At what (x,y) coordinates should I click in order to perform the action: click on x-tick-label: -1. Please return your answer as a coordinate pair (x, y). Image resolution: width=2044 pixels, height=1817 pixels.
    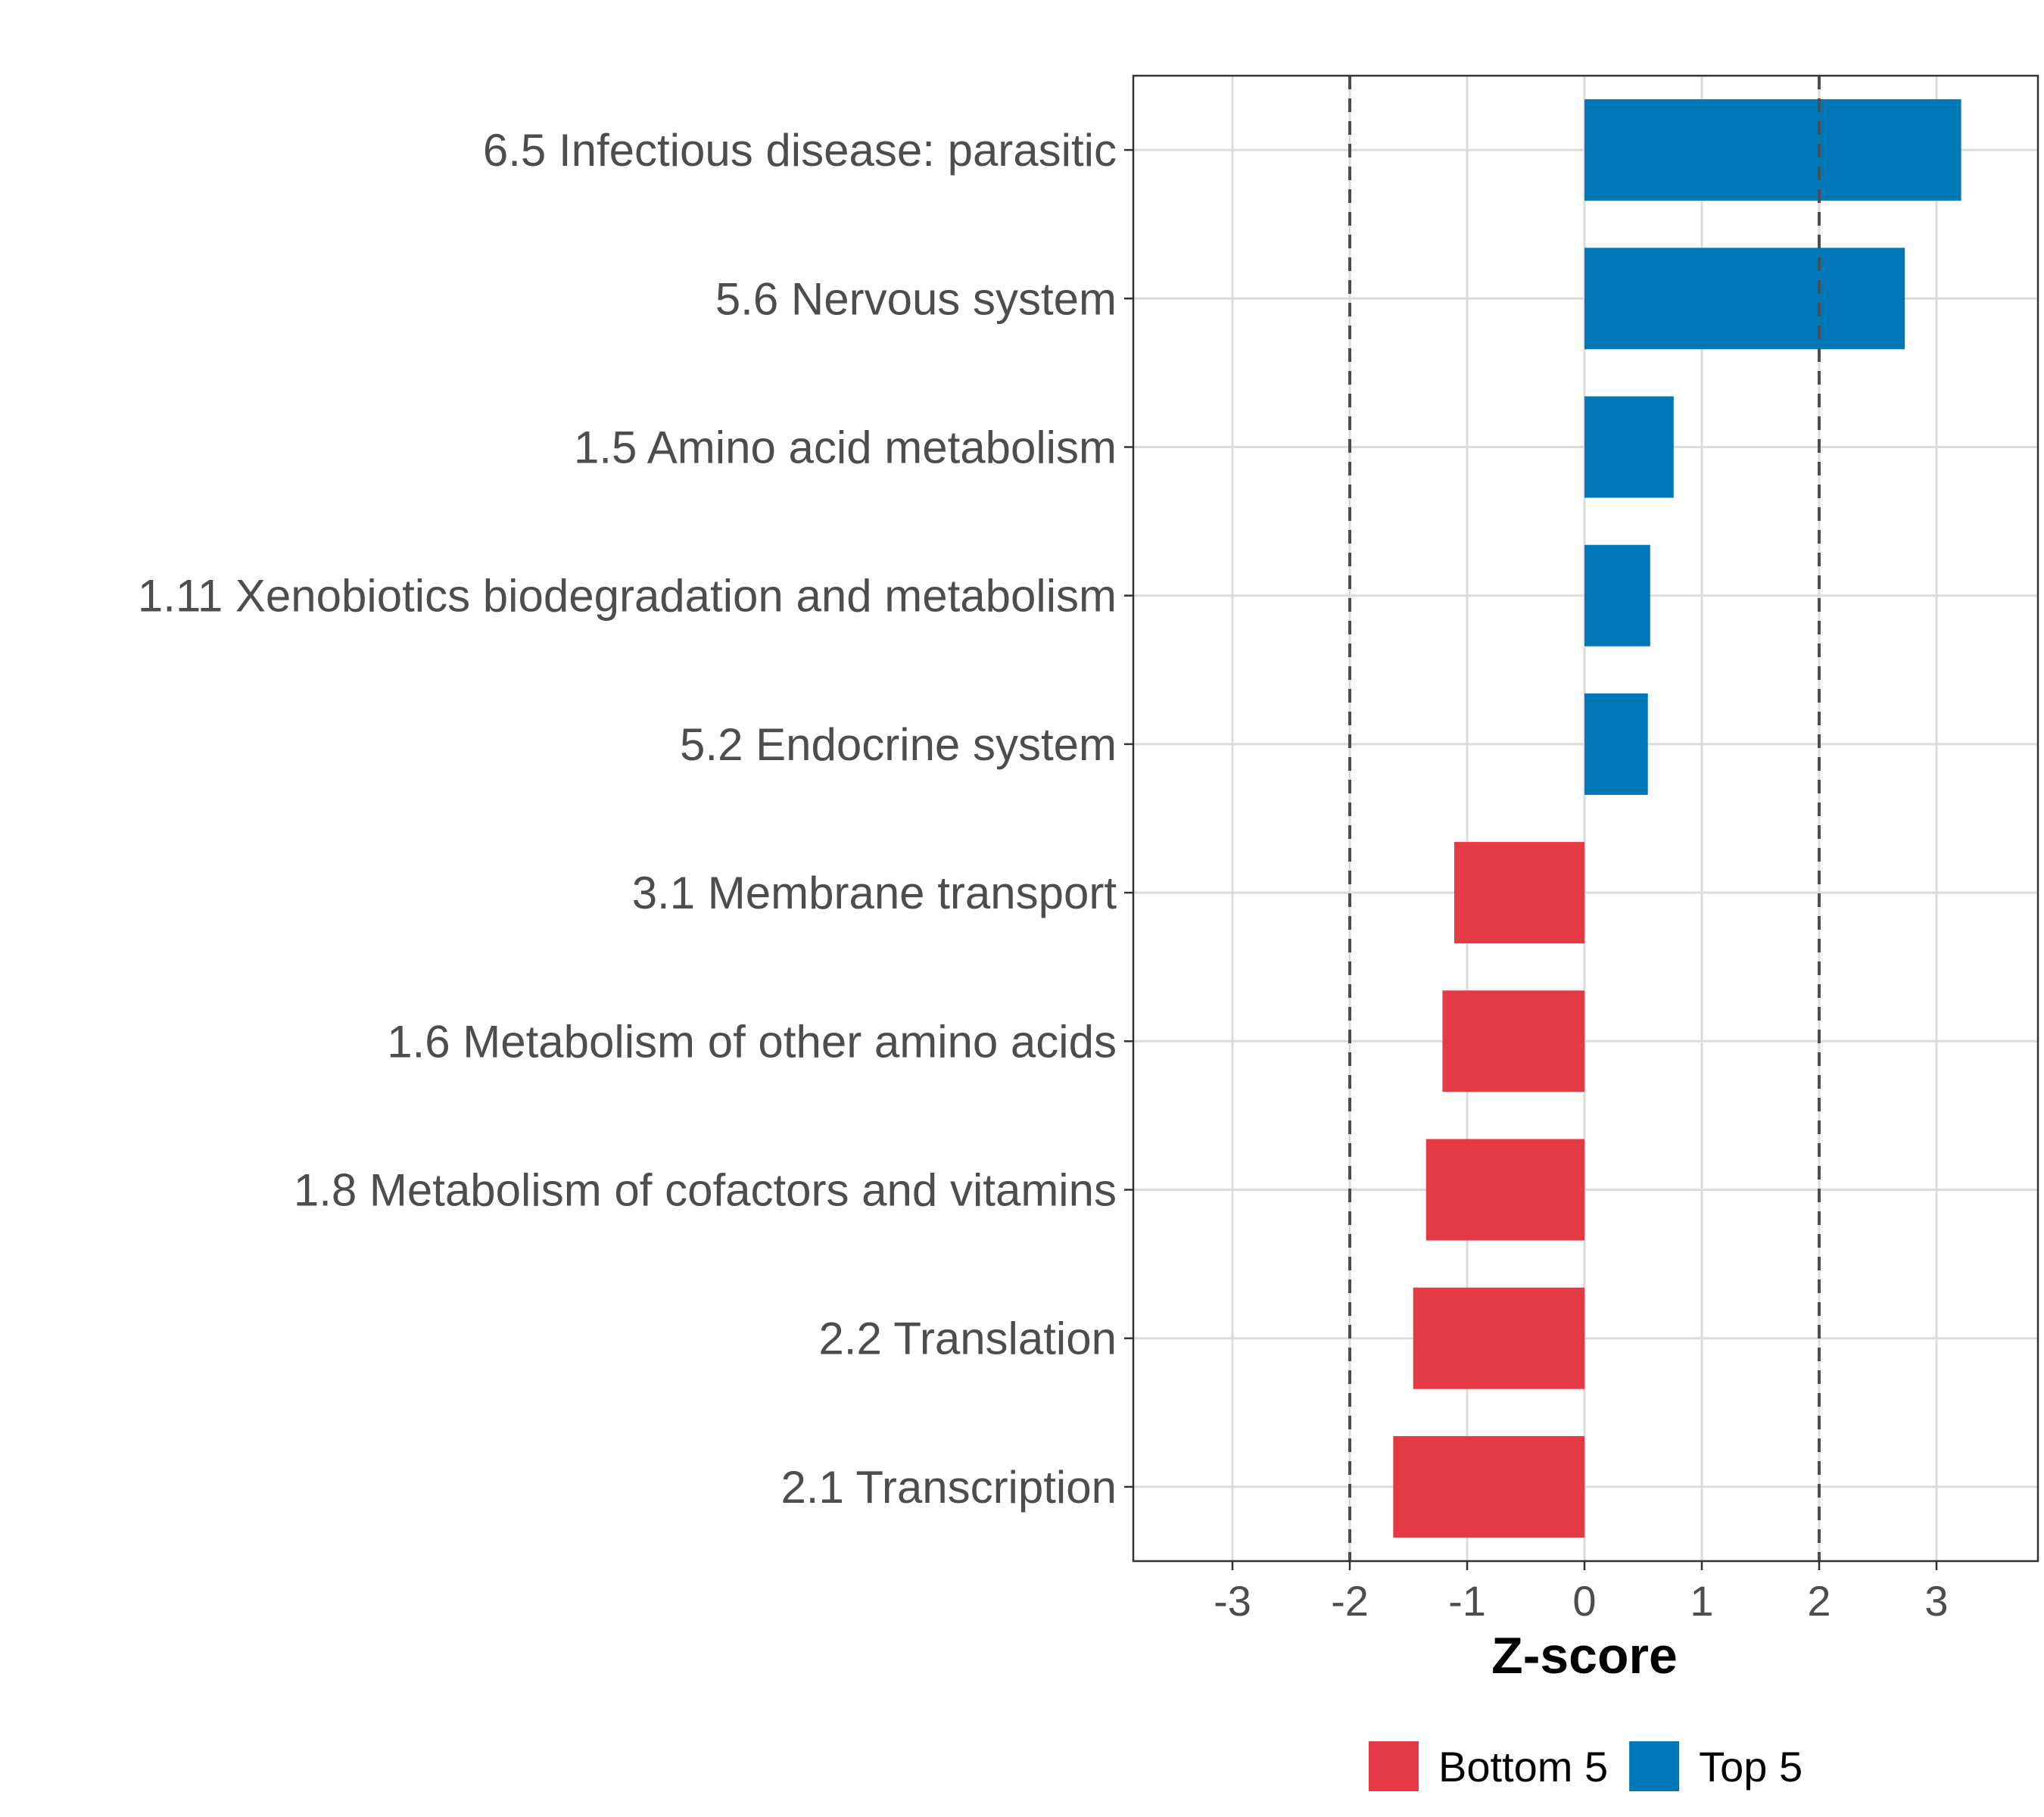
    Looking at the image, I should click on (1467, 1601).